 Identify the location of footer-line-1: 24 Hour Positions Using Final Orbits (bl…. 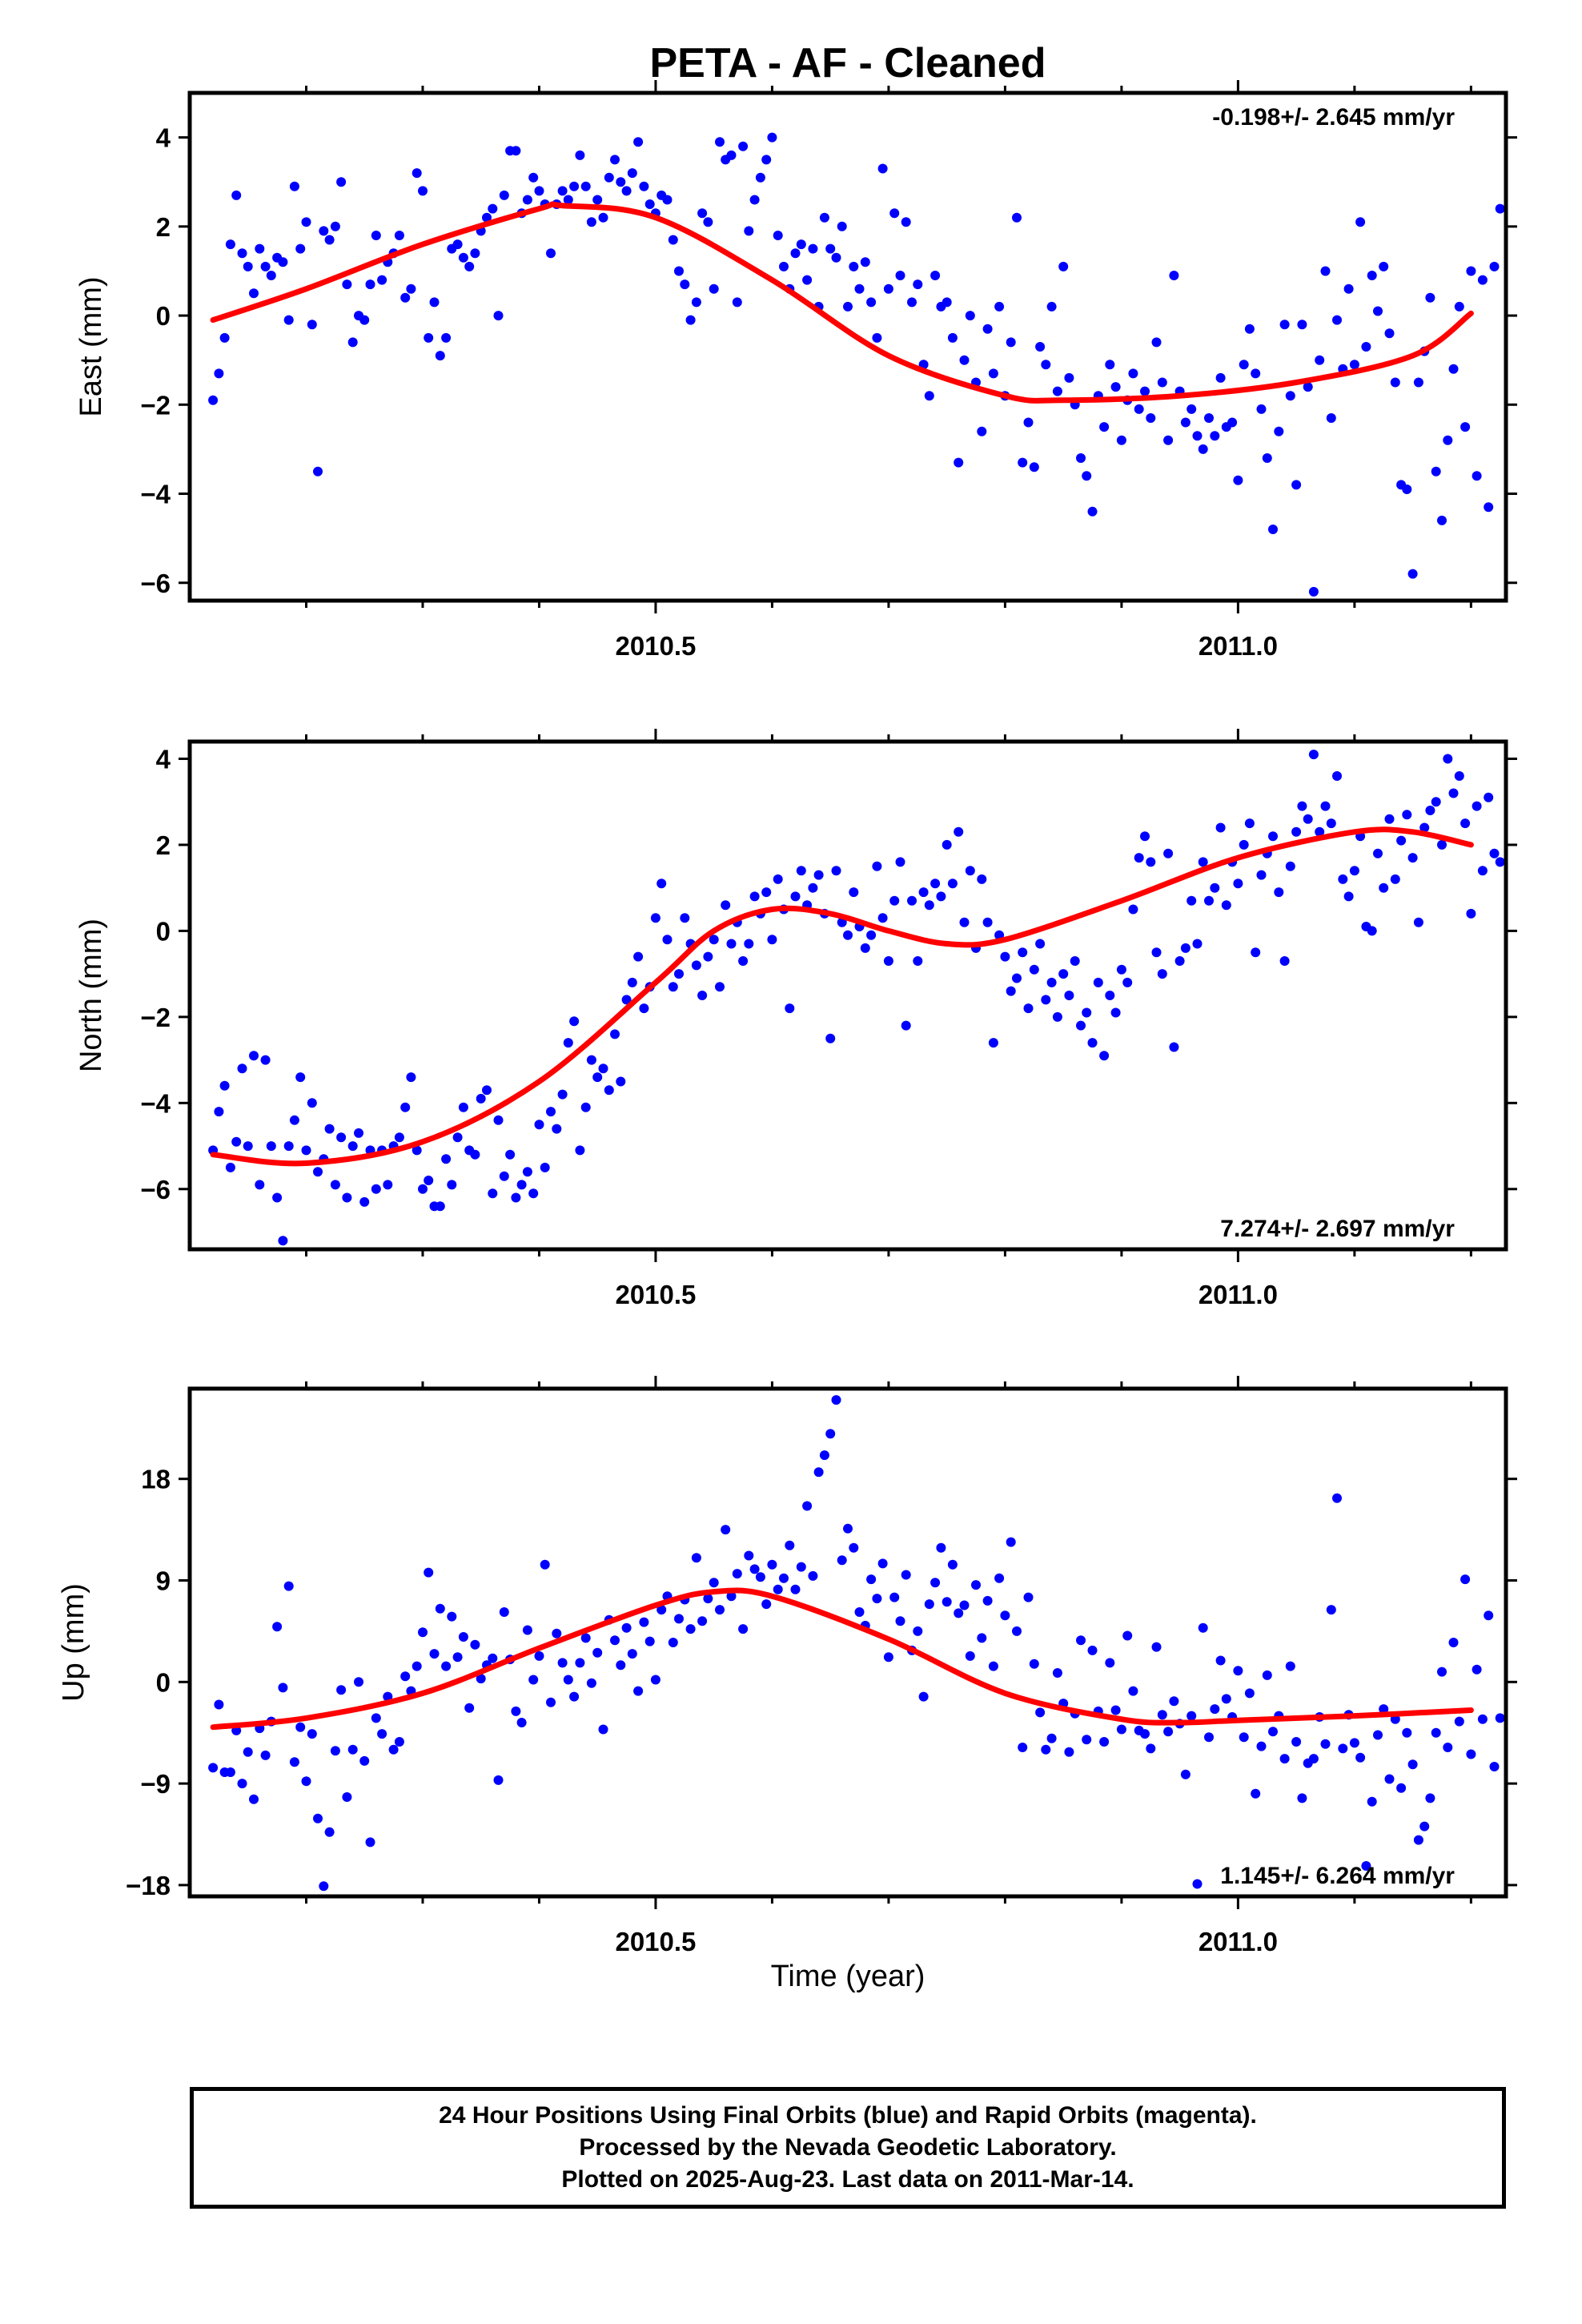
(848, 2115).